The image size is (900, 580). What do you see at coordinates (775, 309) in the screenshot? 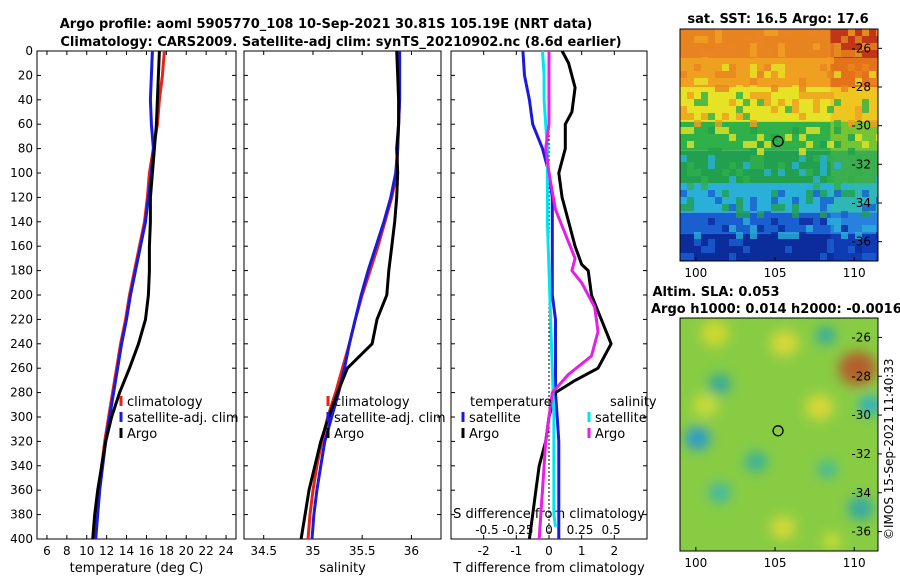
I see `sla-title-2: Argo h1000: 0.014 h2000: -0.0016` at bounding box center [775, 309].